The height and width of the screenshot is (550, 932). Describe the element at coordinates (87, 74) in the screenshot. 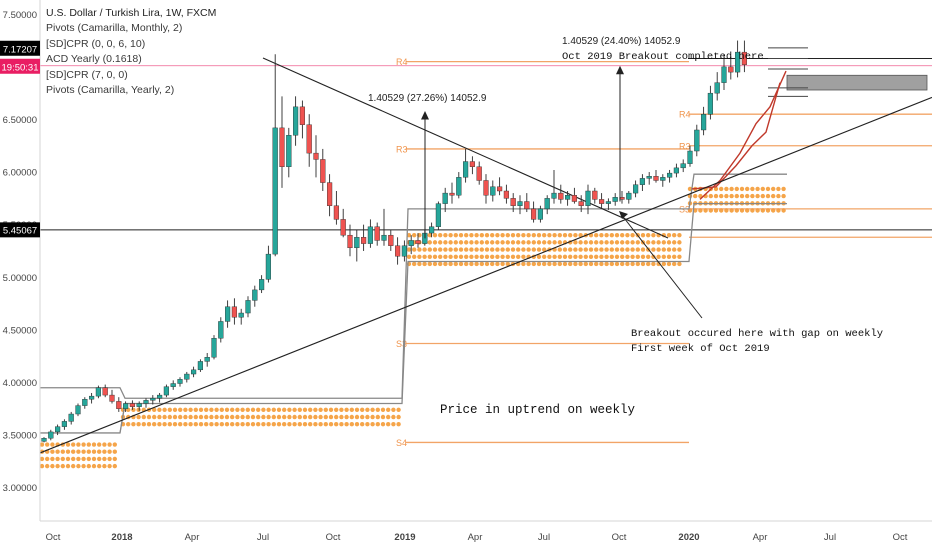

I see `indicator-4: [SD]CPR (7, 0, 0)` at that location.